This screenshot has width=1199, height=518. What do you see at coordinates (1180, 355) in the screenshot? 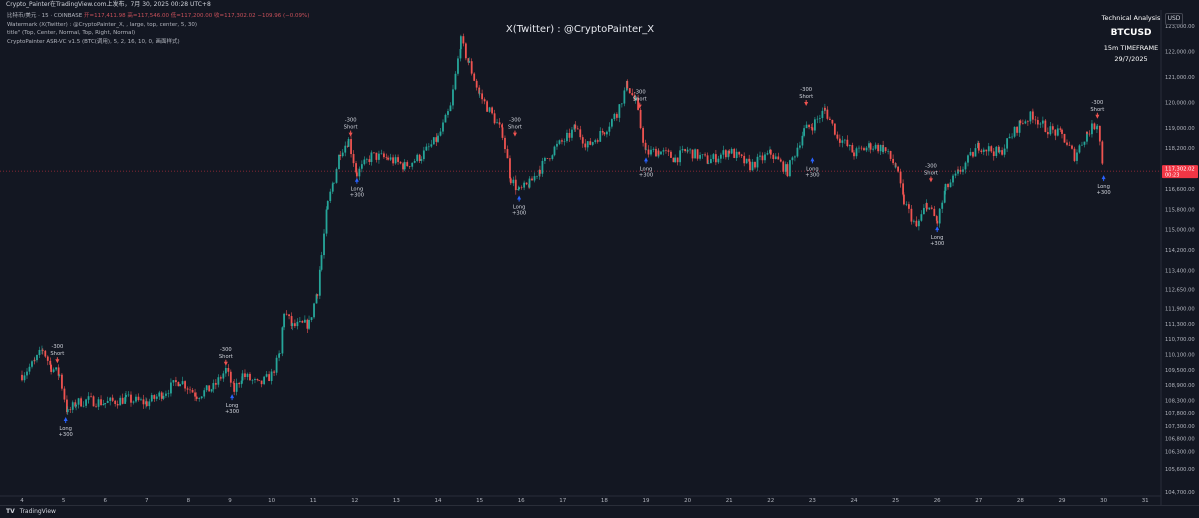
I see `y-tick-label: 110,100.00` at bounding box center [1180, 355].